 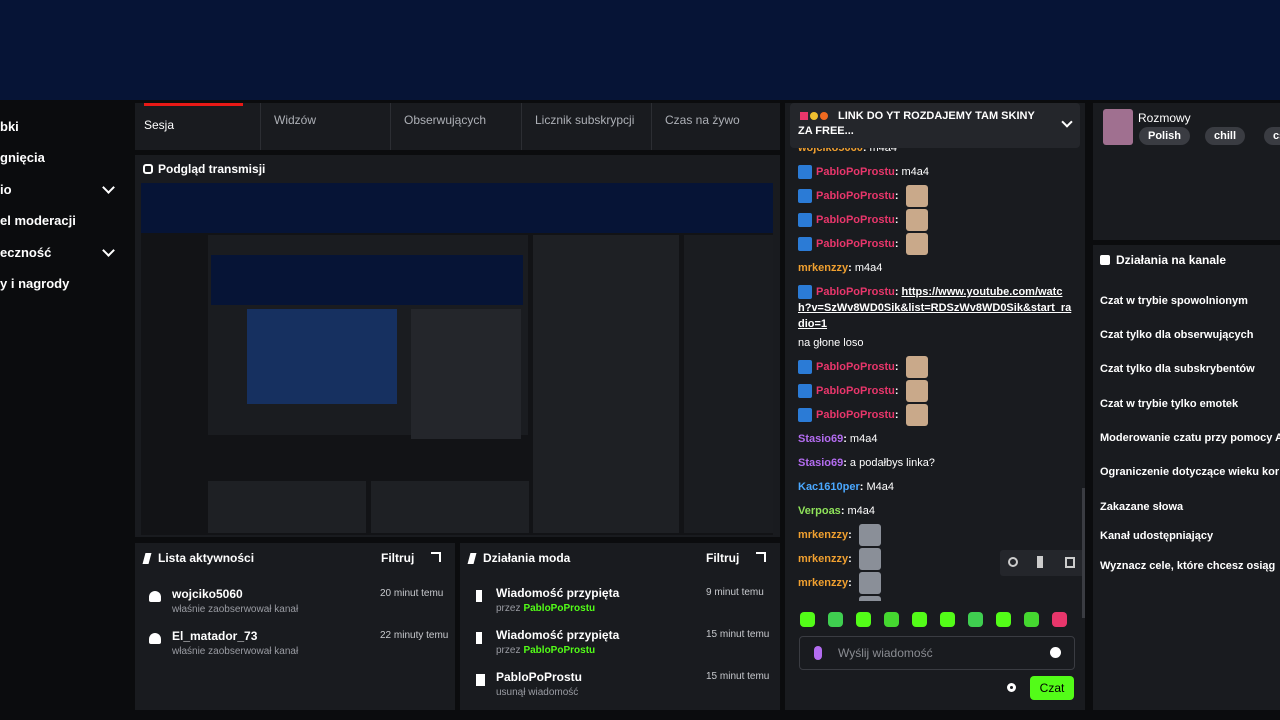 I want to click on tag: chill, so click(x=1225, y=136).